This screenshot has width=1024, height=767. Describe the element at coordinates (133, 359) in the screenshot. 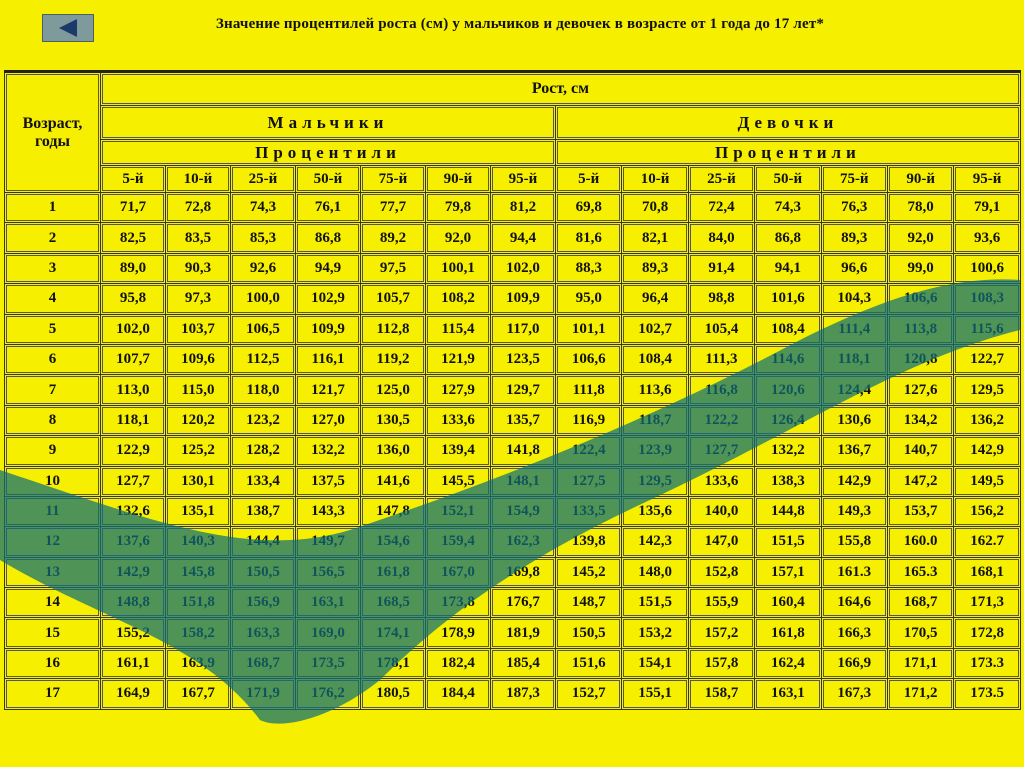

I see `value-cell: 107,7` at that location.